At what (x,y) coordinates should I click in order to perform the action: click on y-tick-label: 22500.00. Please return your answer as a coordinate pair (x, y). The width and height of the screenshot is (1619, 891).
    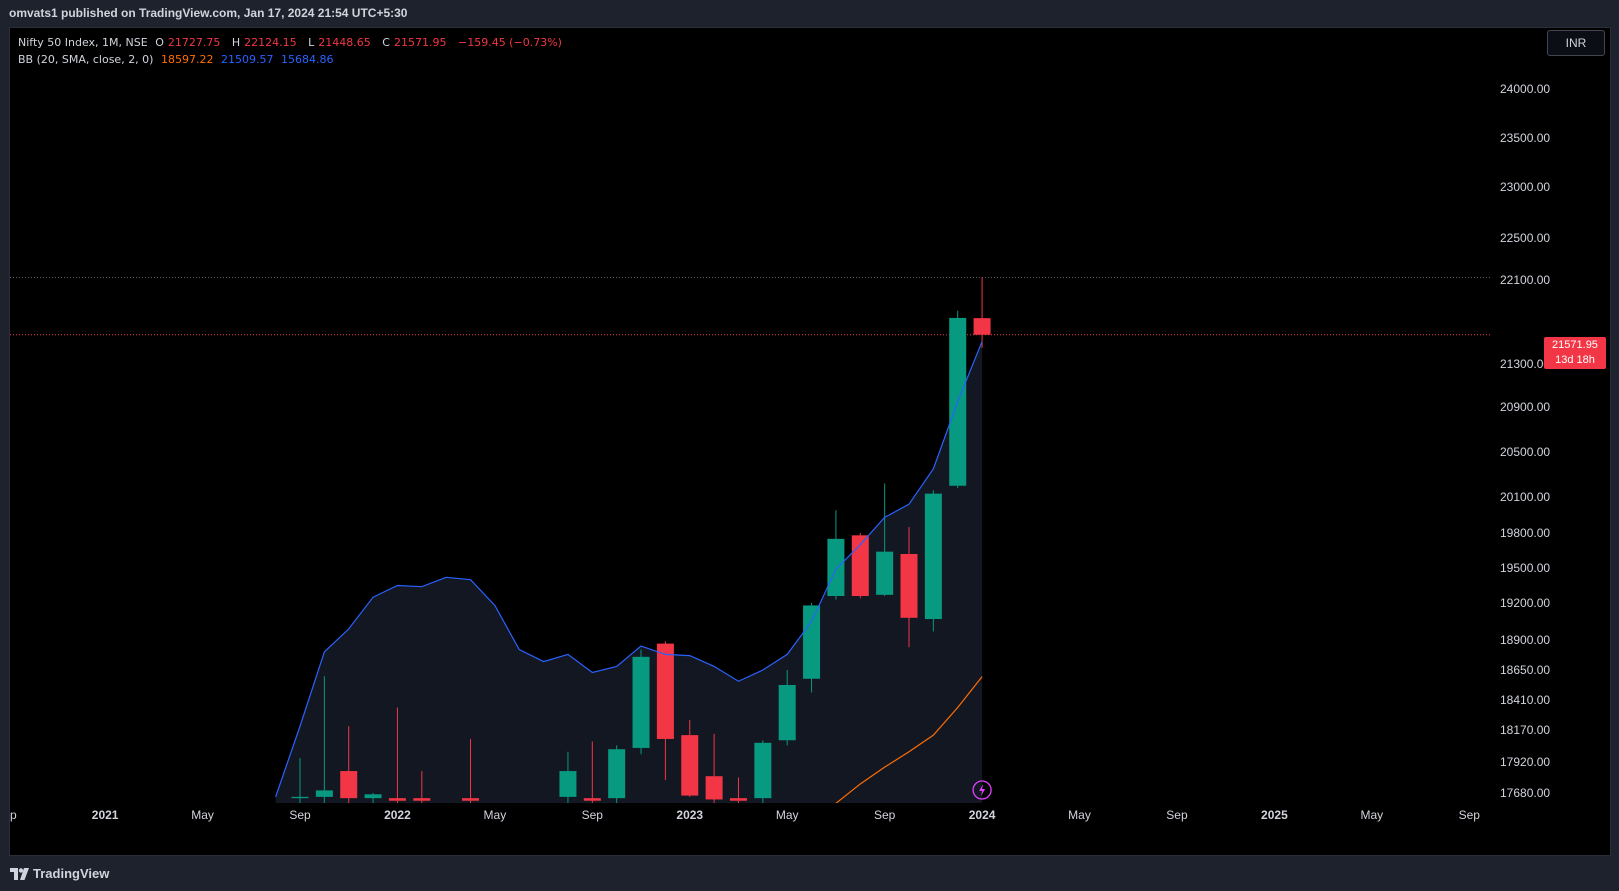
    Looking at the image, I should click on (1525, 238).